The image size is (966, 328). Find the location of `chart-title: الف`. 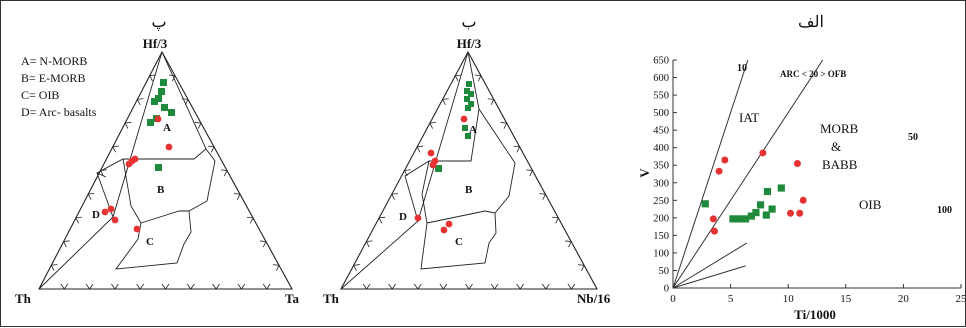

chart-title: الف is located at coordinates (811, 22).